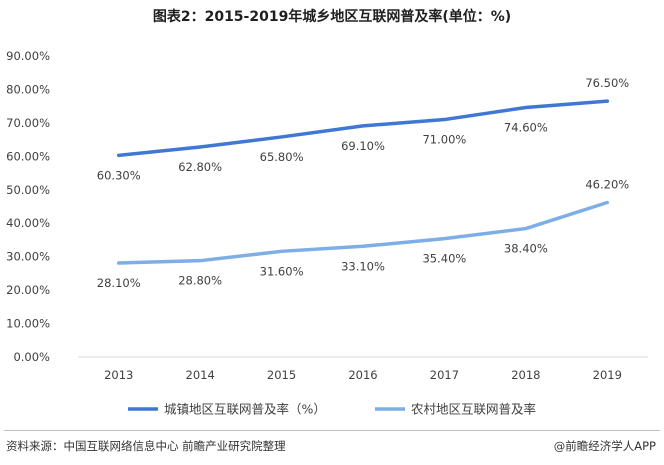 This screenshot has height=465, width=664. I want to click on data-label: 46.20%, so click(607, 184).